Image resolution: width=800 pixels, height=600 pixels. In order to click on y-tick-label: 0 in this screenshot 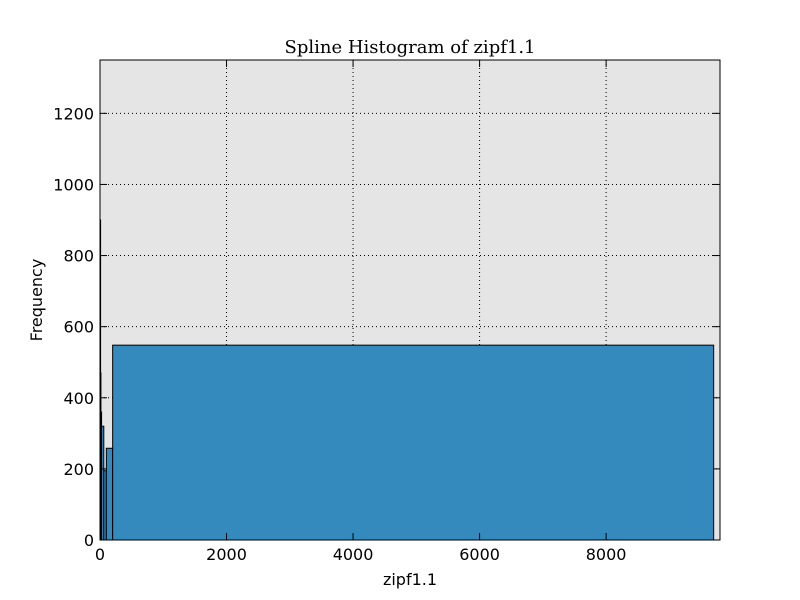, I will do `click(89, 540)`.